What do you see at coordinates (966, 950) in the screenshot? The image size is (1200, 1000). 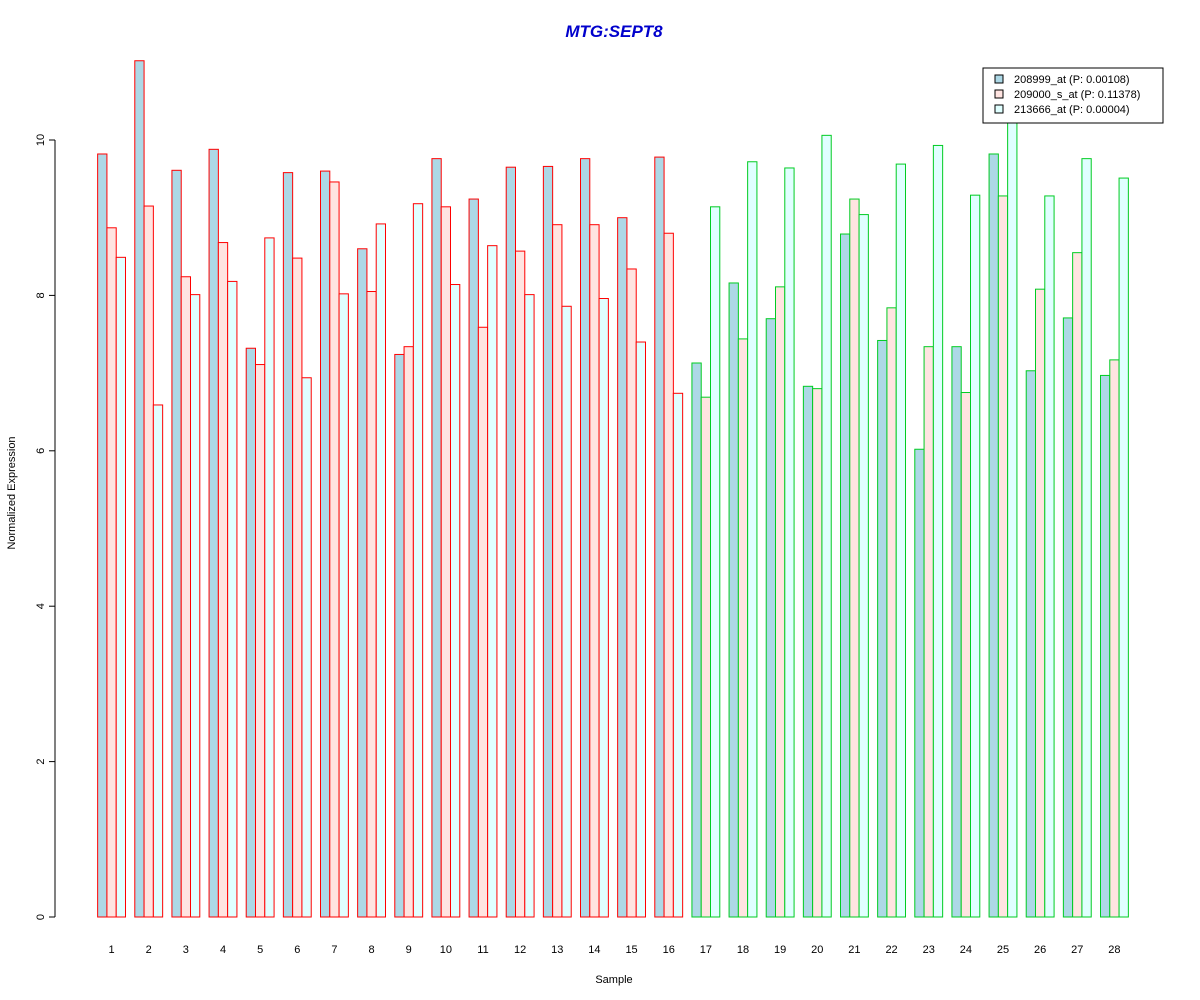 I see `x-tick-label: 24` at bounding box center [966, 950].